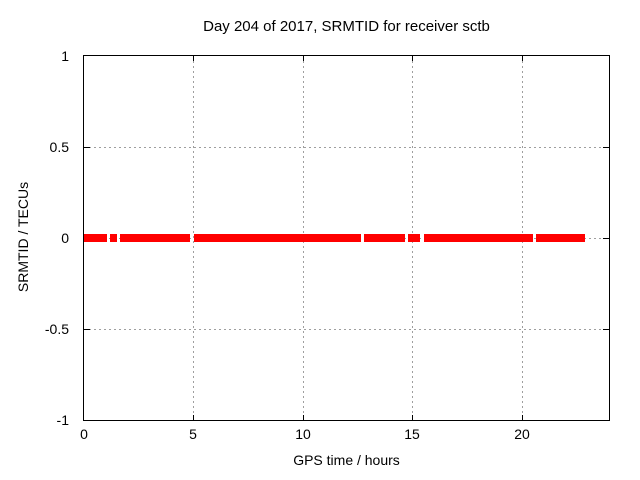  Describe the element at coordinates (62, 420) in the screenshot. I see `y-tick-label: -1` at that location.